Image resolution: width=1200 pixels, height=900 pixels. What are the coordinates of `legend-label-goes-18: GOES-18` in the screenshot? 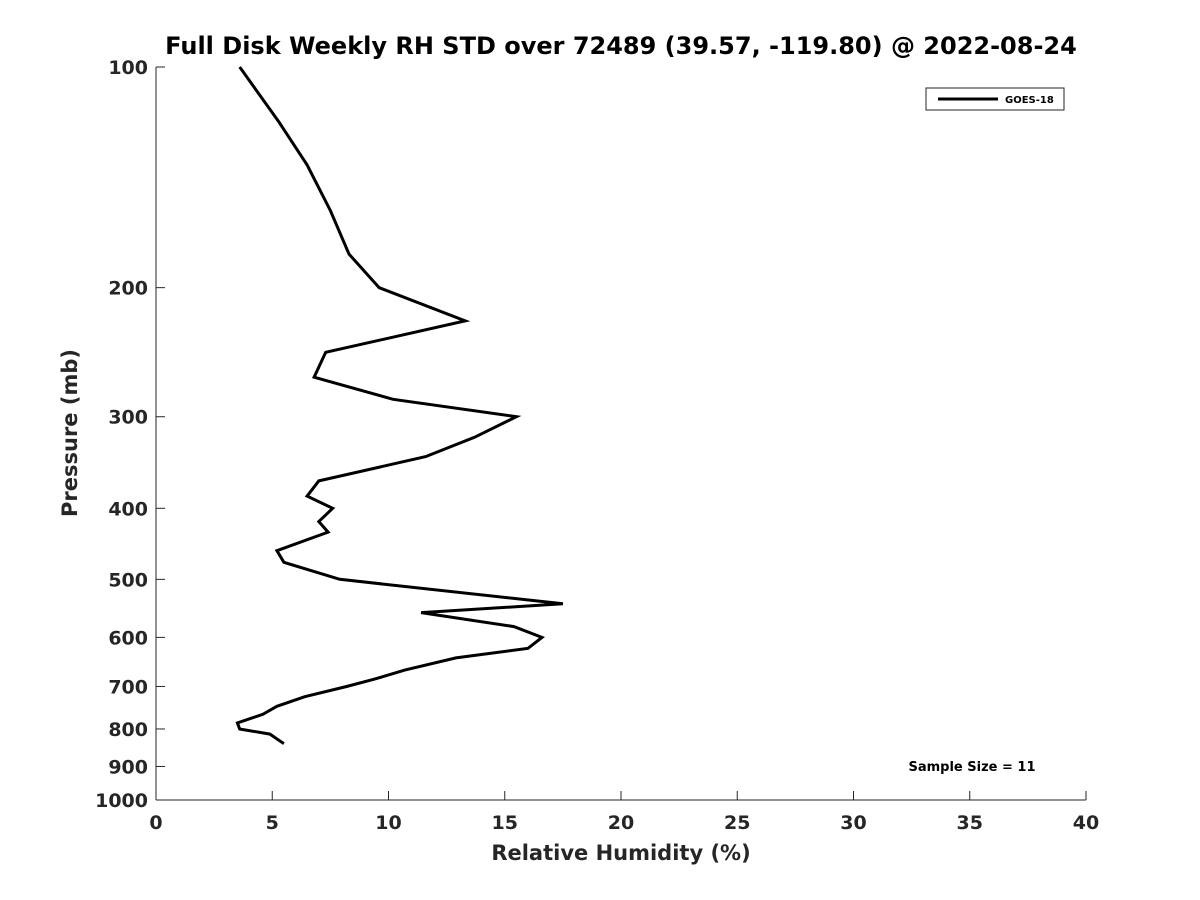 It's located at (1029, 100).